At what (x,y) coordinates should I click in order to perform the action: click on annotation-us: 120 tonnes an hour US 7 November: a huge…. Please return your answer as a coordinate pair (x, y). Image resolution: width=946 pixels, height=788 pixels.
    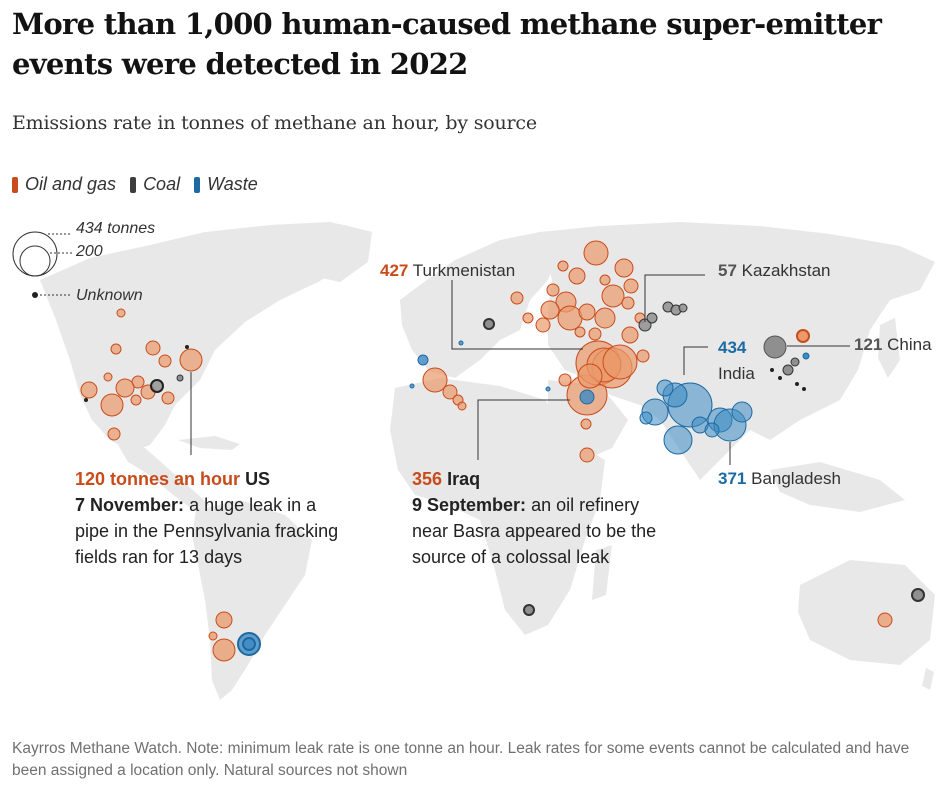
    Looking at the image, I should click on (215, 518).